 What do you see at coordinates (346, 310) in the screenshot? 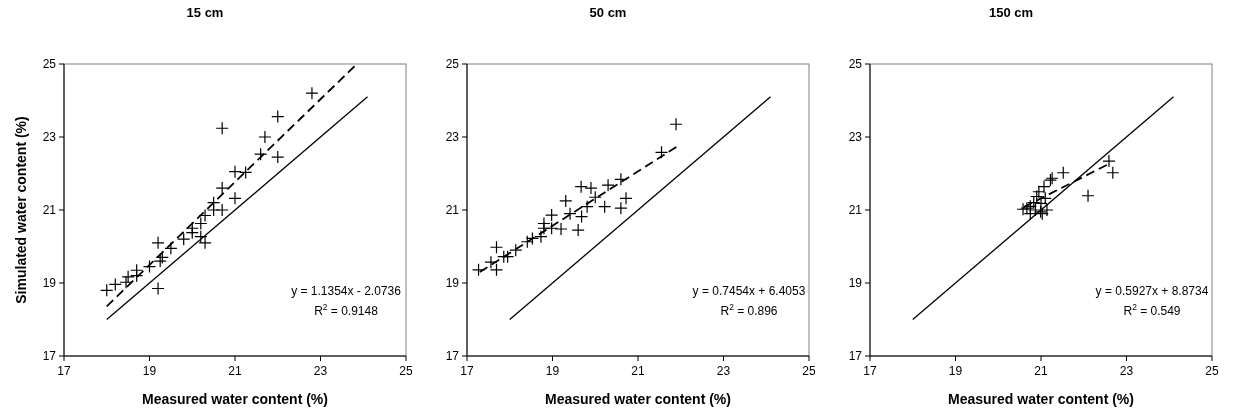
I see `annotation: R$^{2}$ = 0.9148` at bounding box center [346, 310].